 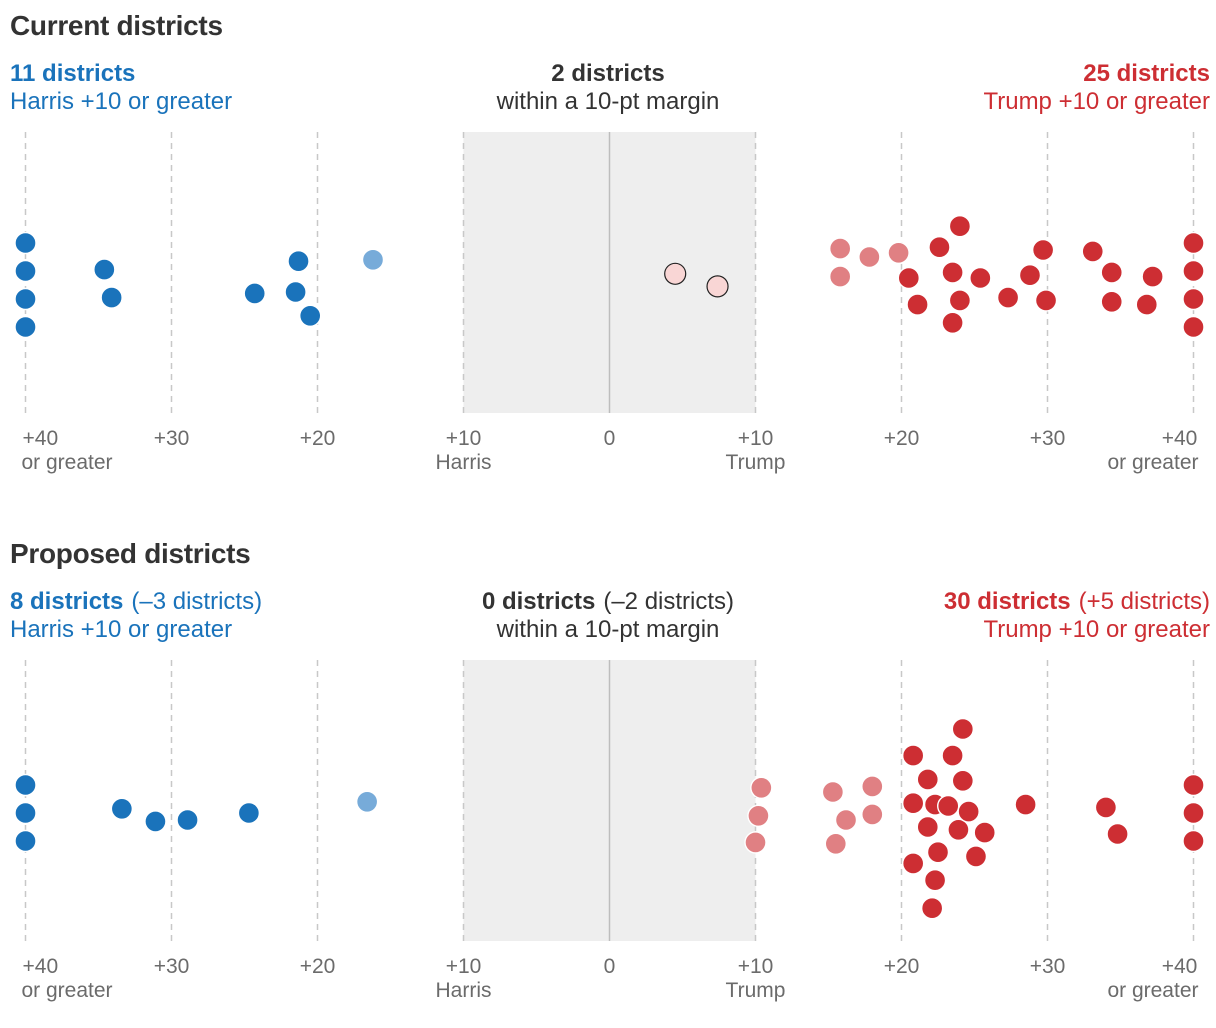 I want to click on trump-summary: 25 districts Trump +10 or greater, so click(x=1096, y=88).